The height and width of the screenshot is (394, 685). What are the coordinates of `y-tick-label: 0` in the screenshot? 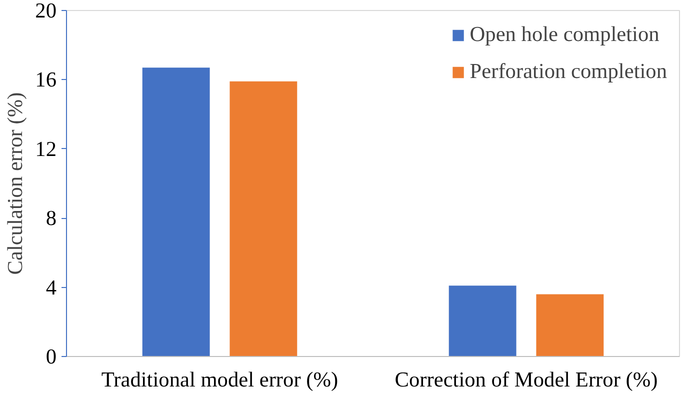 It's located at (51, 356).